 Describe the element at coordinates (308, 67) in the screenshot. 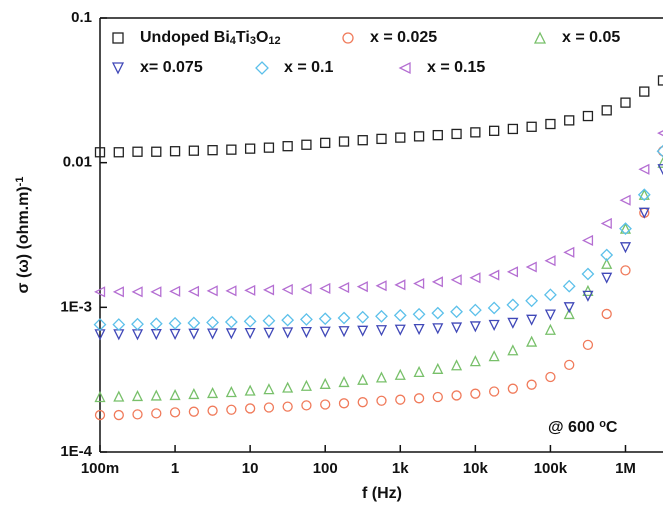

I see `legend-label: x = 0.1` at that location.